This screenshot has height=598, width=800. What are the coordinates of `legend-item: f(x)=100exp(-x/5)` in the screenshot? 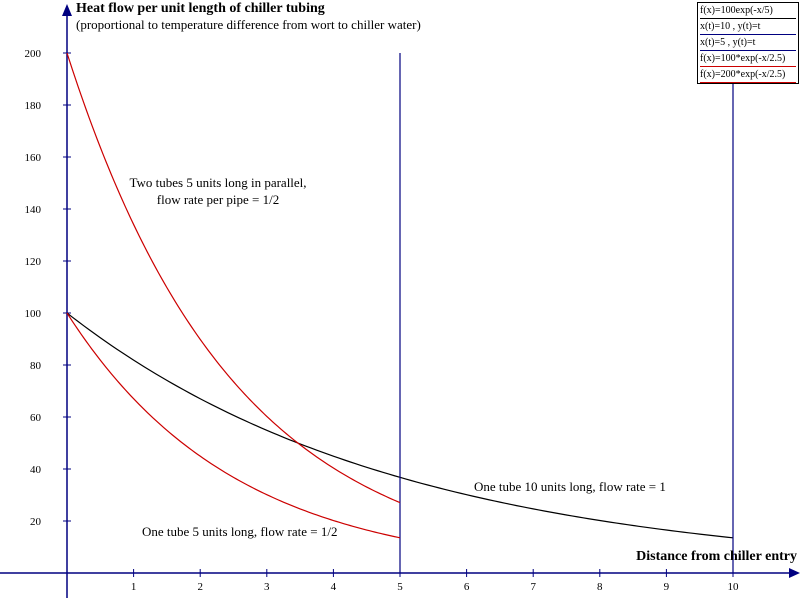 It's located at (748, 11).